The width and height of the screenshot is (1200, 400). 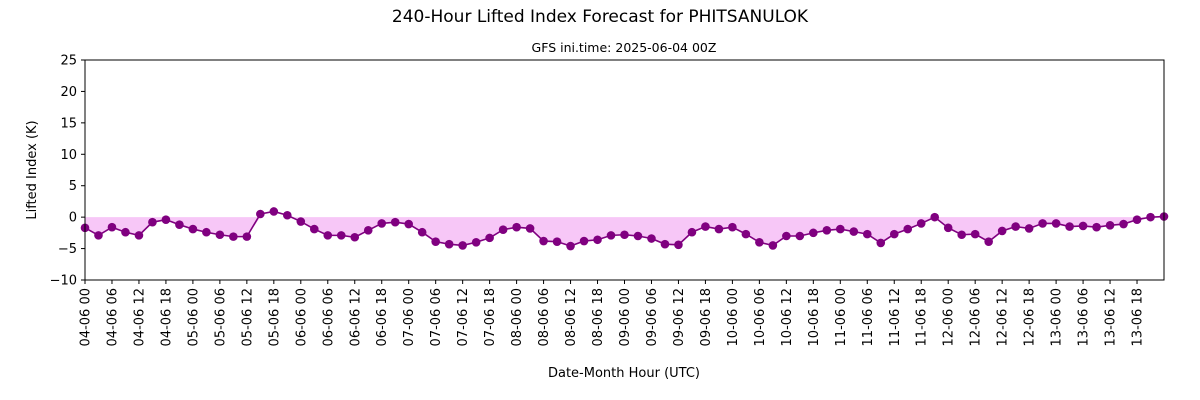 What do you see at coordinates (624, 373) in the screenshot?
I see `x-axis-label: Date-Month Hour (UTC)` at bounding box center [624, 373].